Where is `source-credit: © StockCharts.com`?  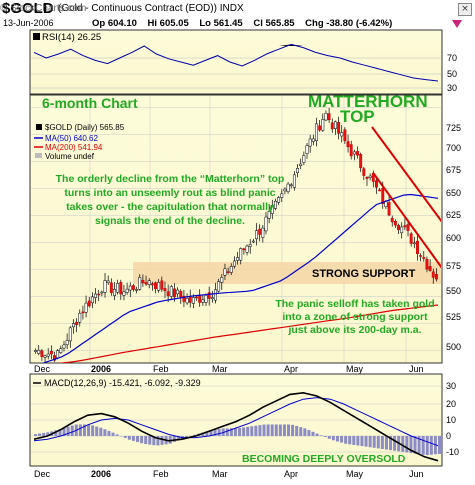
source-credit: © StockCharts.com is located at coordinates (43, 8).